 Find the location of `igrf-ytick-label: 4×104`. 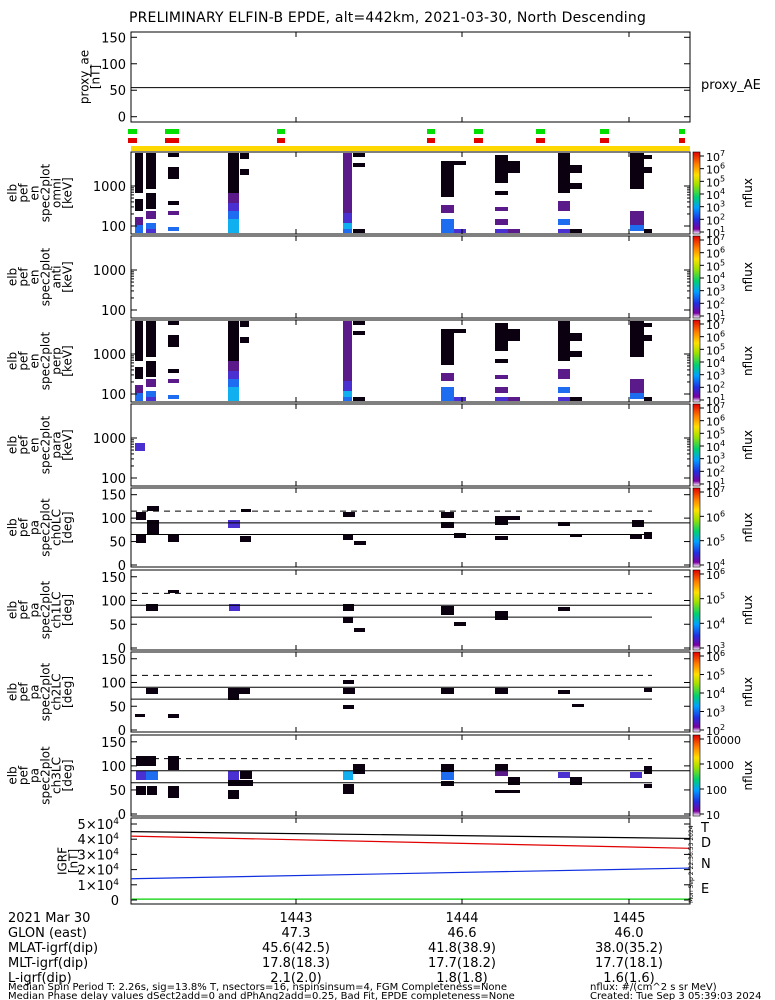

igrf-ytick-label: 4×104 is located at coordinates (99, 840).